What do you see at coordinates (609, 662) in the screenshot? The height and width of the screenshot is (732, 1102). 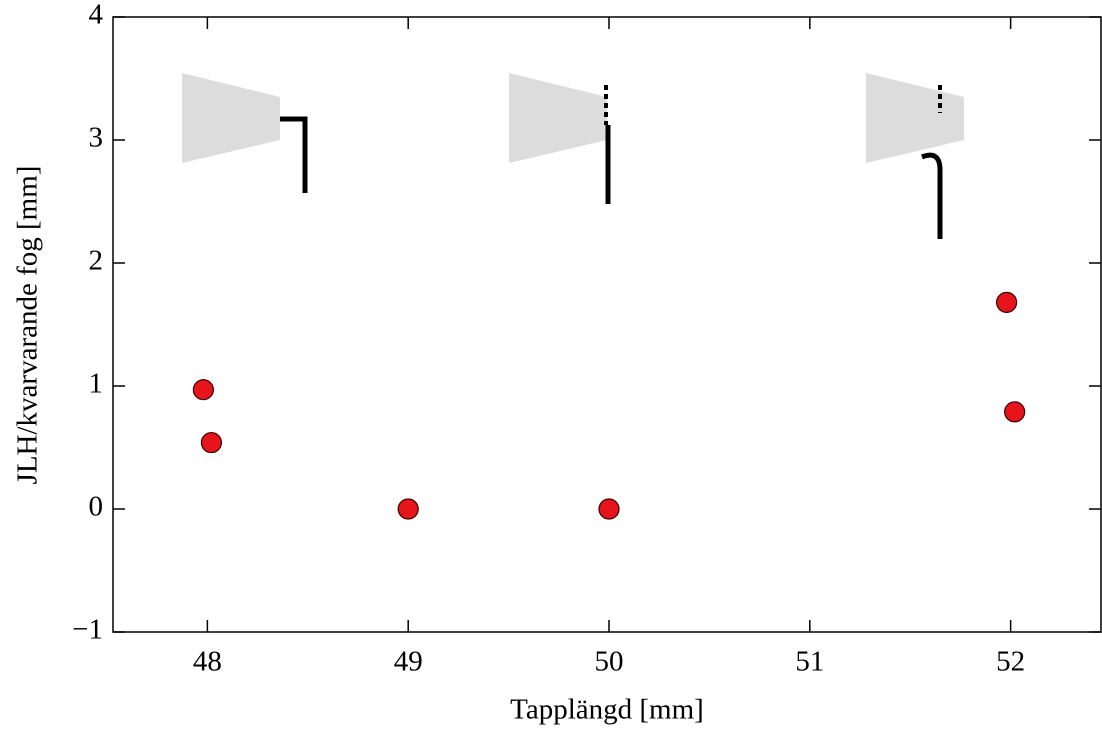 I see `x-tick-label: 50` at bounding box center [609, 662].